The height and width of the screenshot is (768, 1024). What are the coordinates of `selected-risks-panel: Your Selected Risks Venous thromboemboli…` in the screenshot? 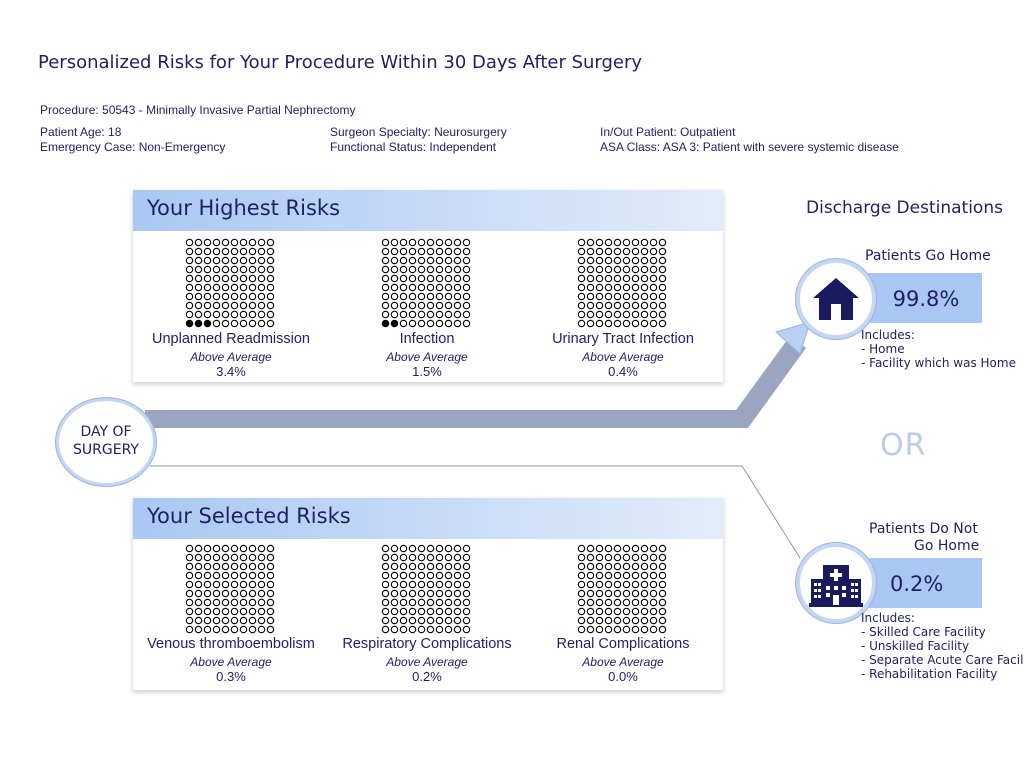 It's located at (428, 594).